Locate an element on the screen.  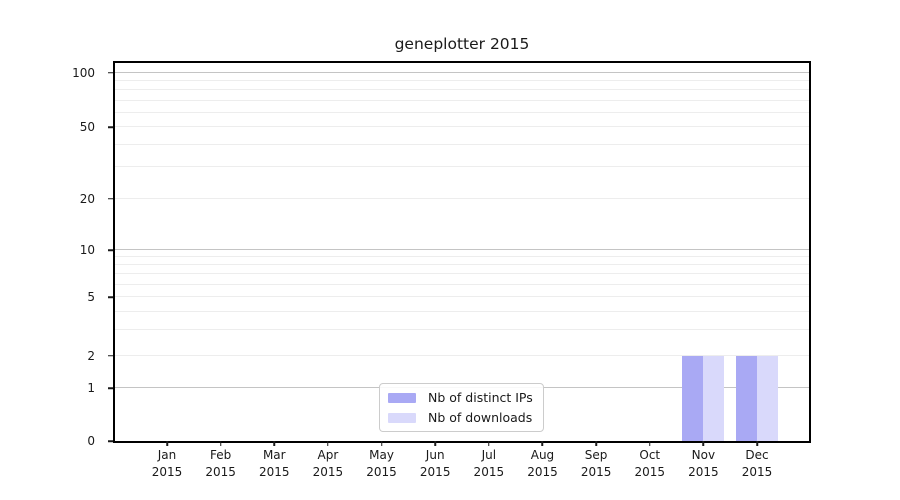
x-tick-label-oct-2015: Oct 2015 is located at coordinates (649, 463).